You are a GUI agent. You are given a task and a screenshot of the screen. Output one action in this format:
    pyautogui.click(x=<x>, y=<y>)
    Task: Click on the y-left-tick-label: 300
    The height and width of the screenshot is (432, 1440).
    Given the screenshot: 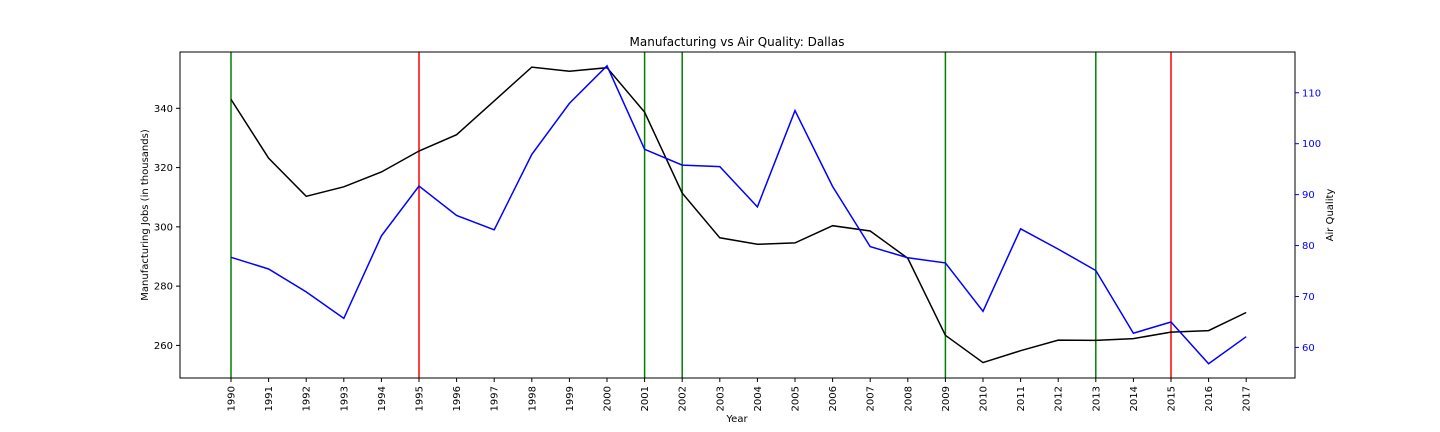 What is the action you would take?
    pyautogui.click(x=163, y=227)
    